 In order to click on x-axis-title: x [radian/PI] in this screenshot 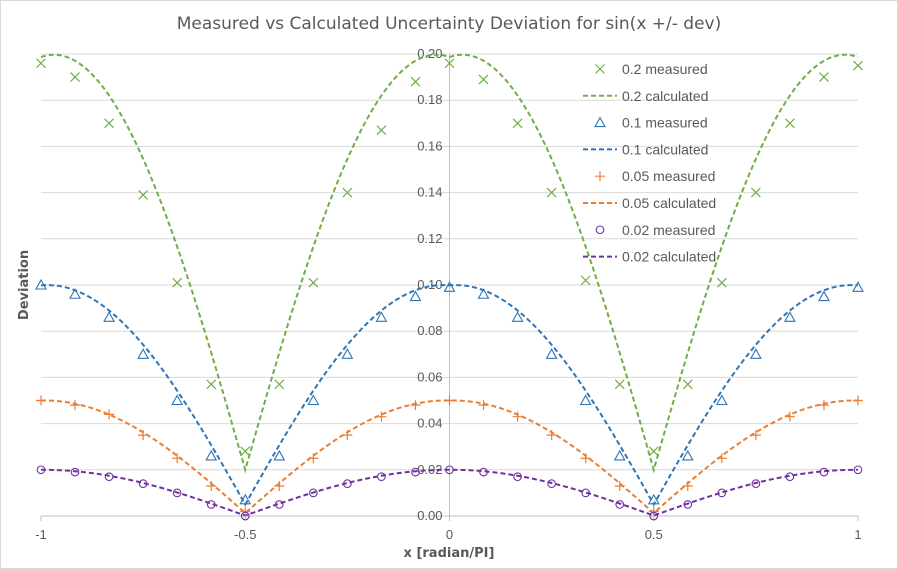, I will do `click(449, 553)`.